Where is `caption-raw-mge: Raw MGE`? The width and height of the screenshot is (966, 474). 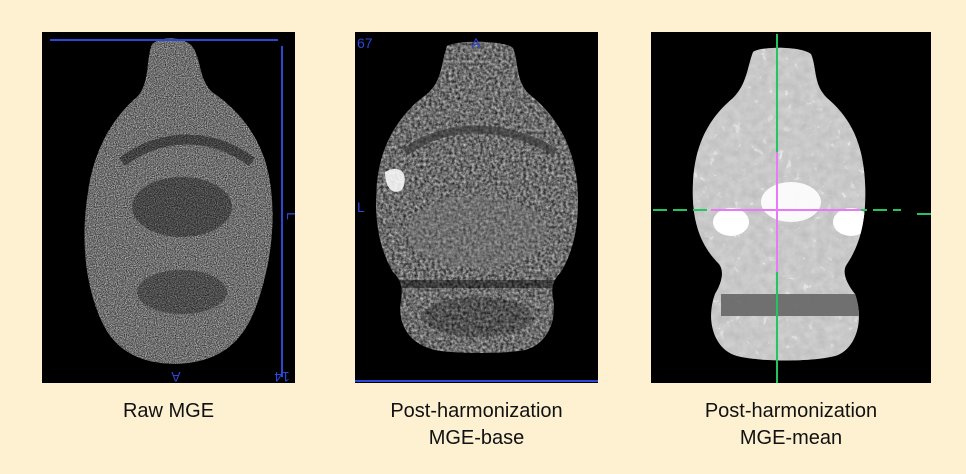 caption-raw-mge: Raw MGE is located at coordinates (168, 411).